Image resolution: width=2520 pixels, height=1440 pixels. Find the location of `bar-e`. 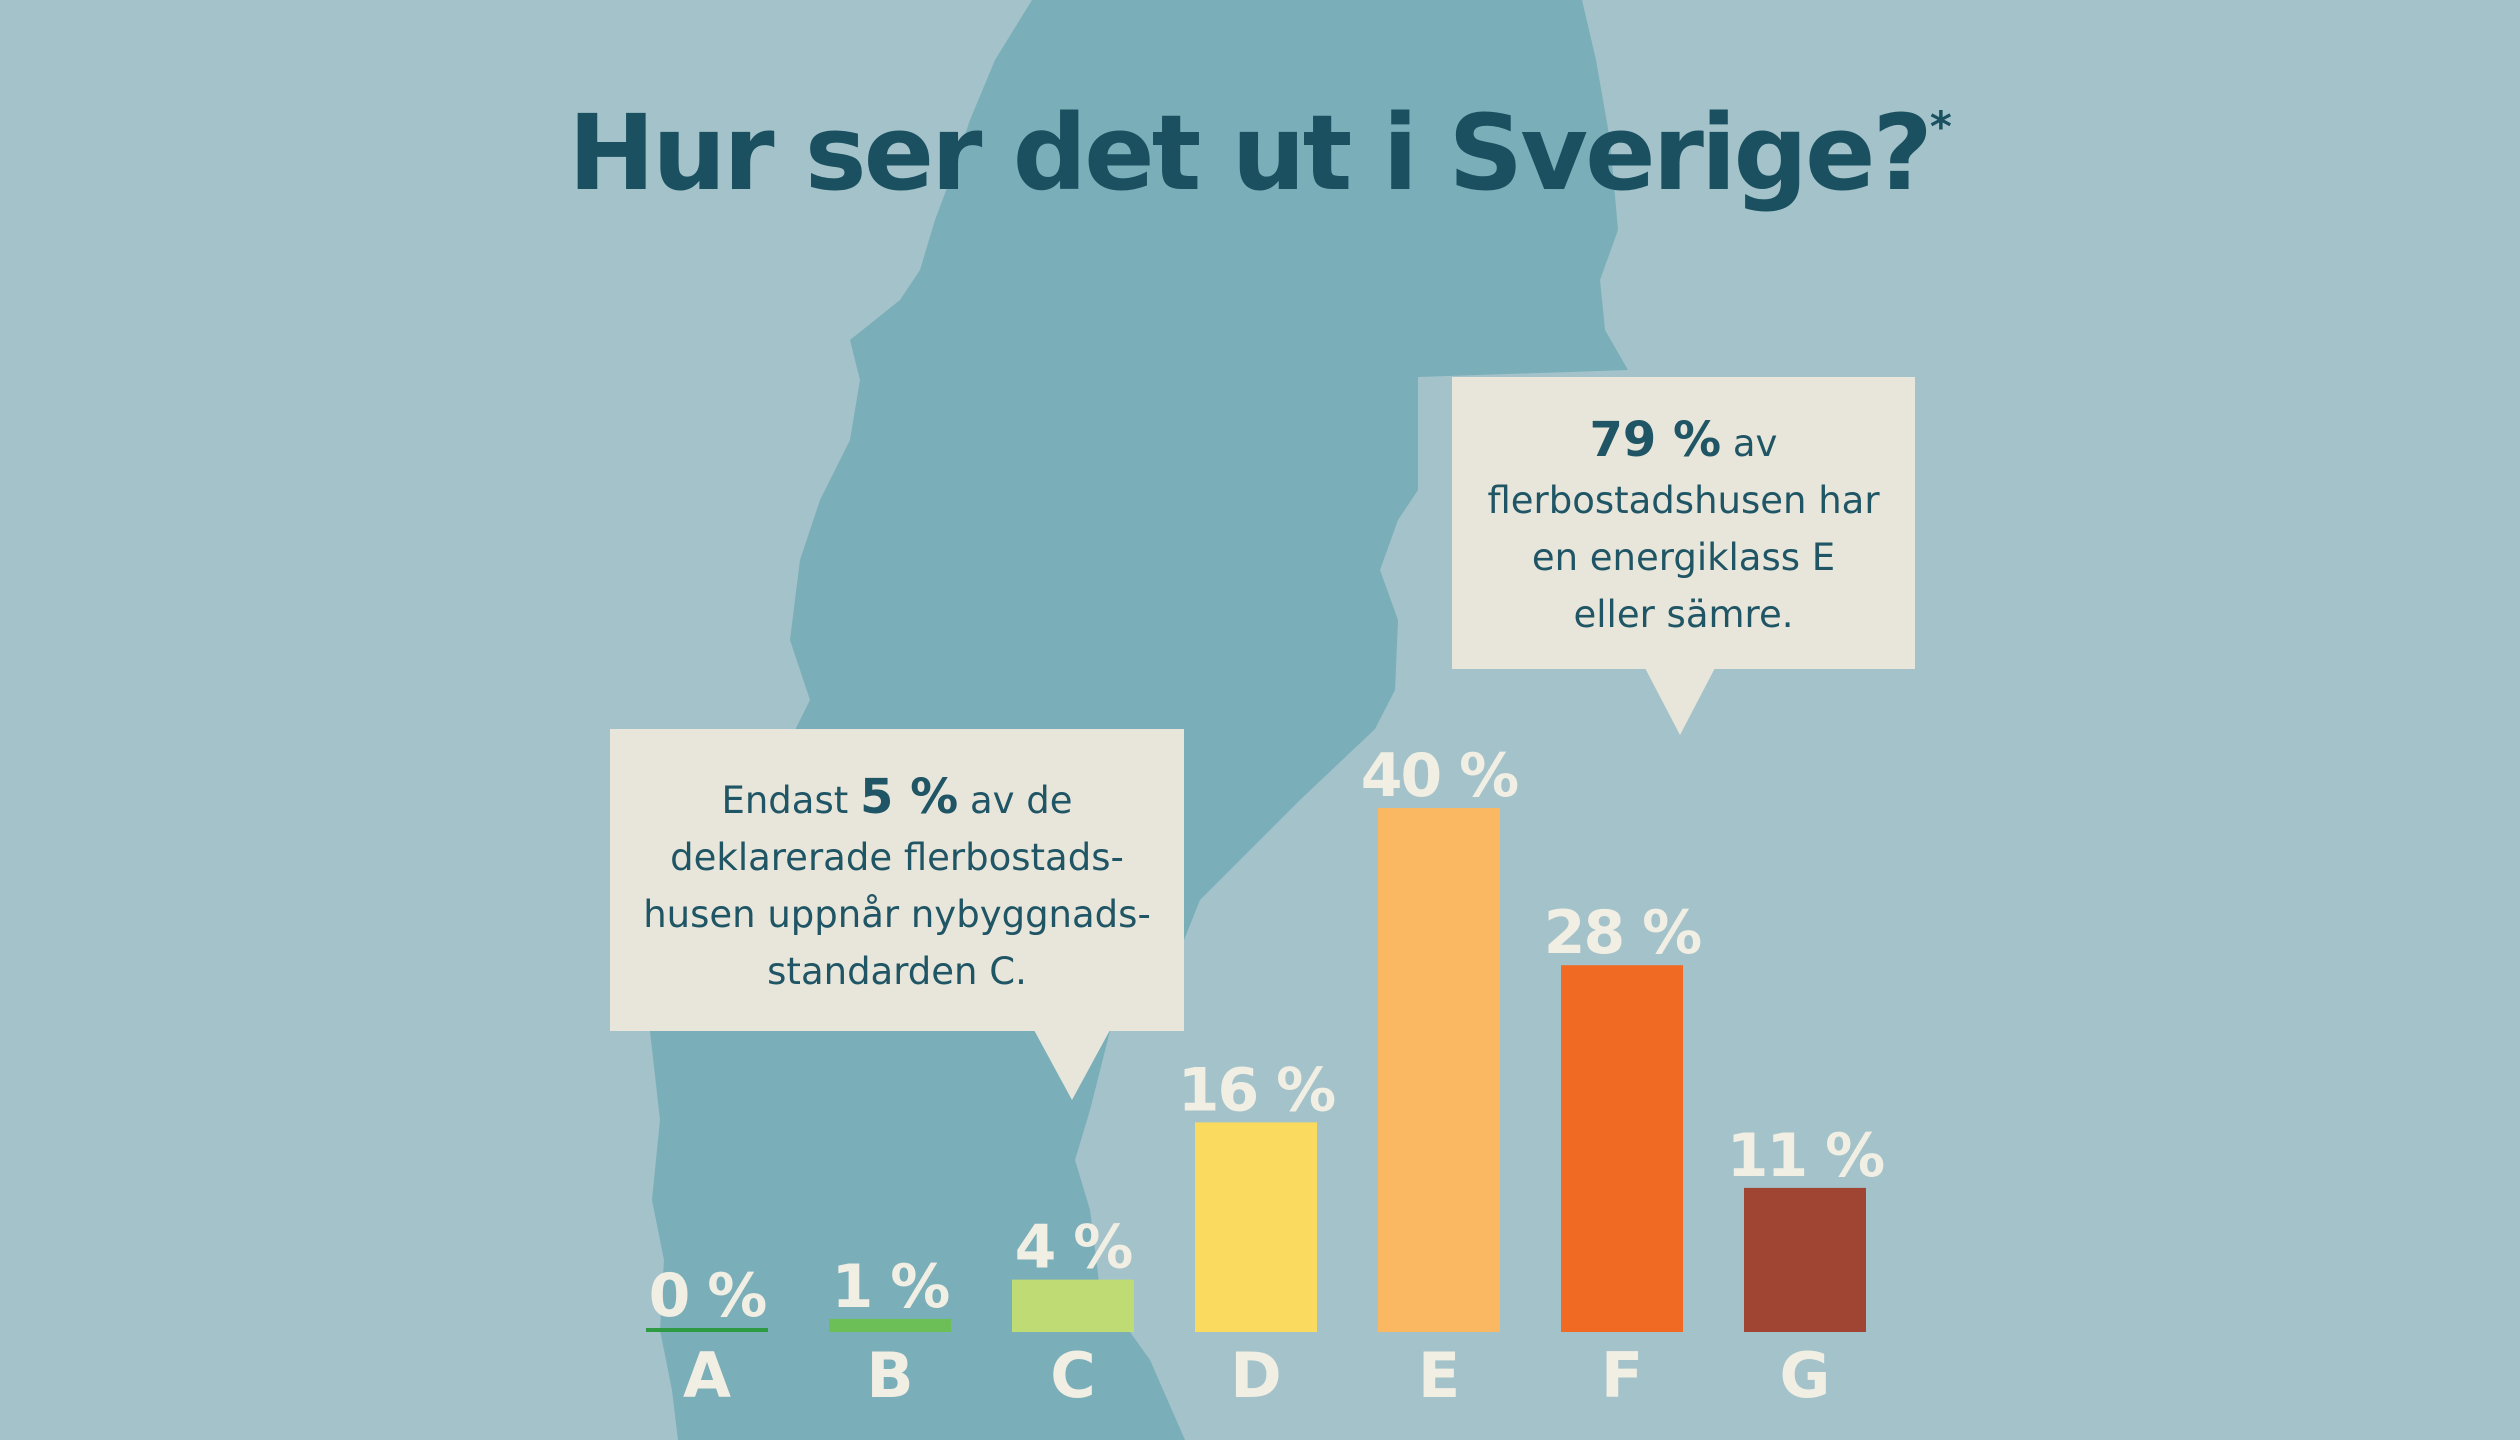

bar-e is located at coordinates (1439, 1070).